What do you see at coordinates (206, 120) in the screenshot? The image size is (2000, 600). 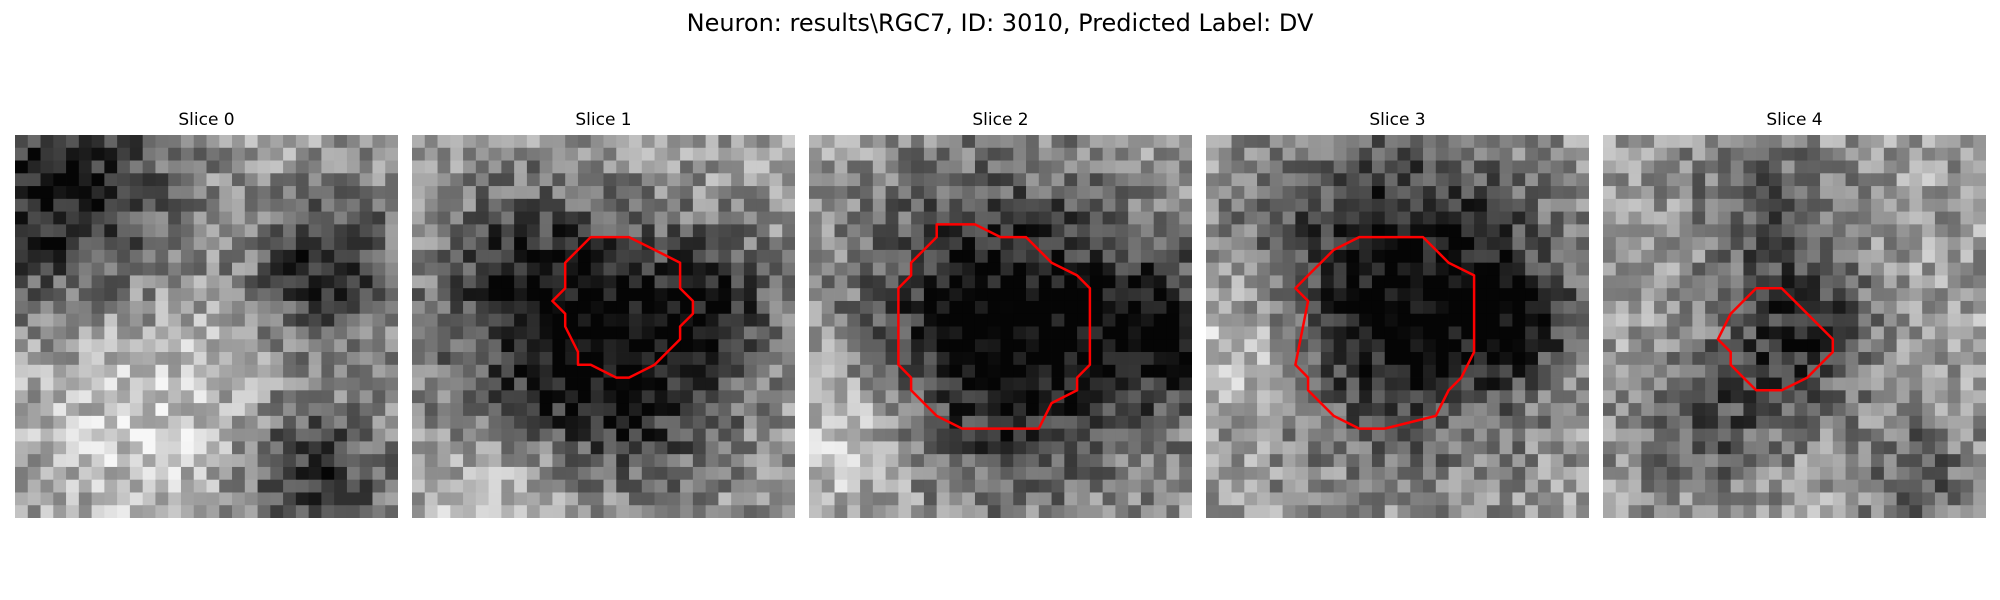 I see `slice-title: Slice 0` at bounding box center [206, 120].